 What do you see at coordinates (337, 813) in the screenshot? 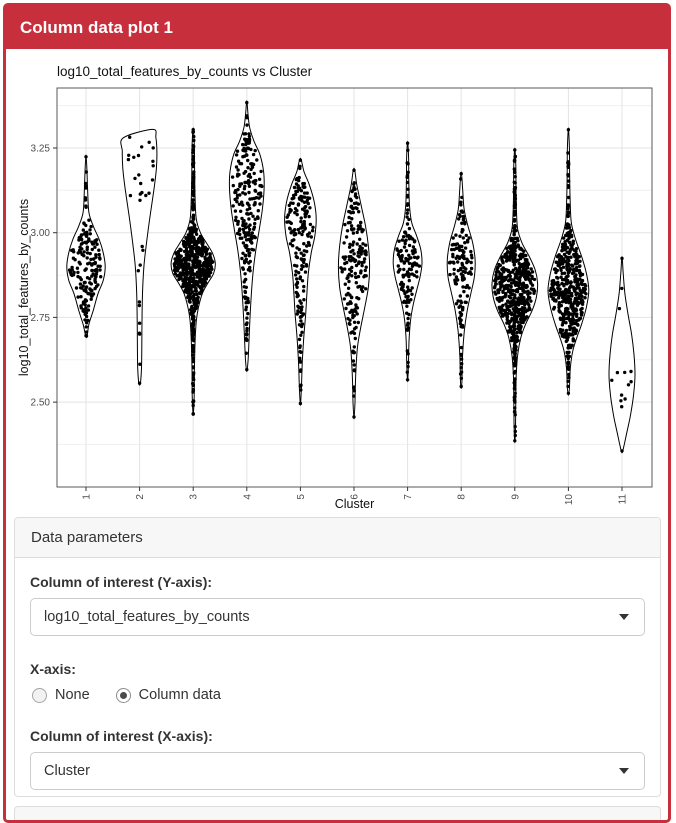
I see `collapsed-panel-header` at bounding box center [337, 813].